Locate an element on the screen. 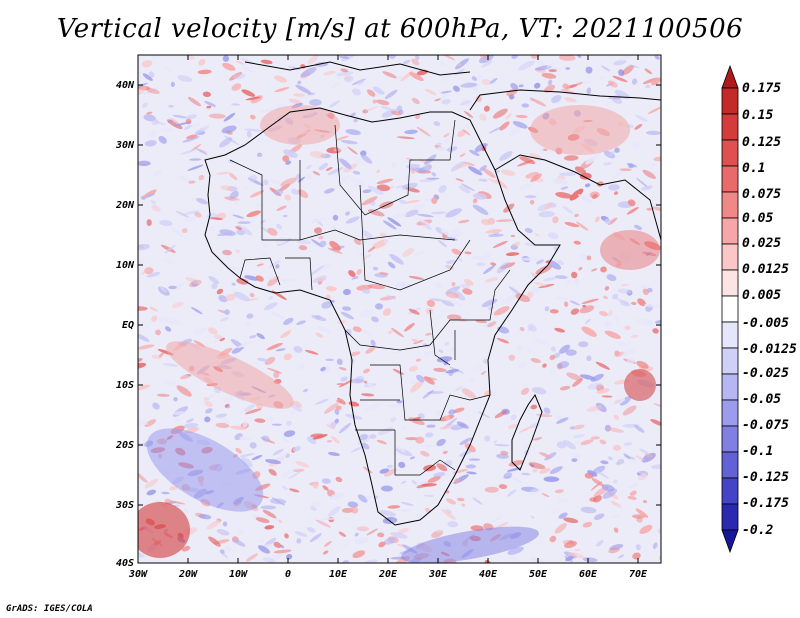 Image resolution: width=800 pixels, height=618 pixels. negative-band is located at coordinates (205, 470).